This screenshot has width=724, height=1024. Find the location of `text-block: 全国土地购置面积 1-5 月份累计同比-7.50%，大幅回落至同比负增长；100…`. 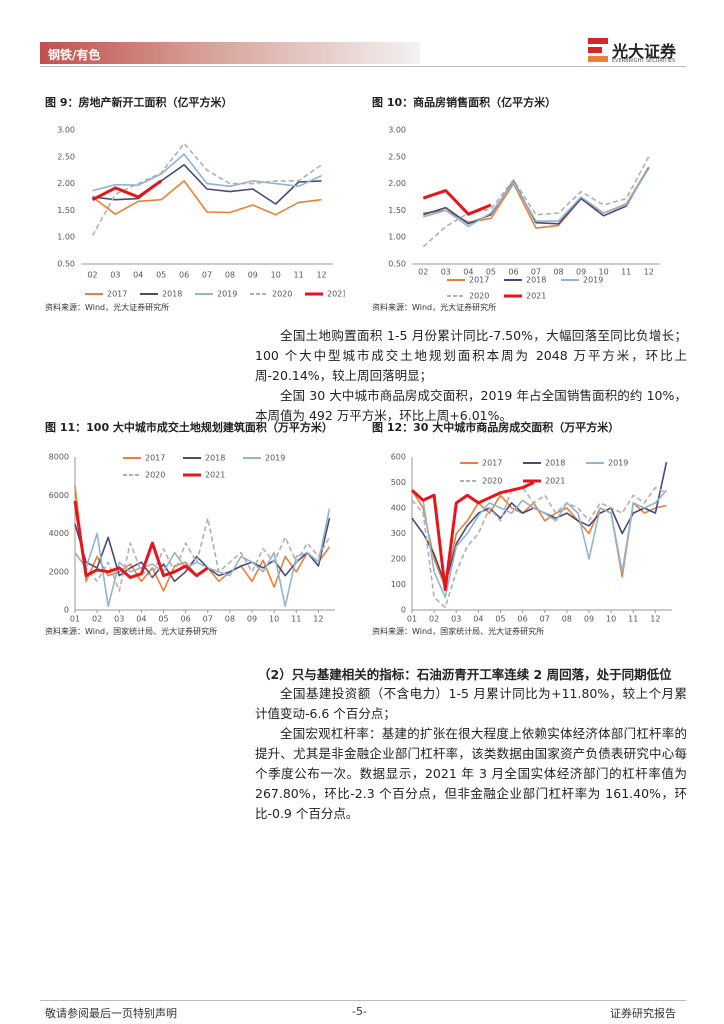

text-block: 全国土地购置面积 1-5 月份累计同比-7.50%，大幅回落至同比负增长；100… is located at coordinates (471, 376).